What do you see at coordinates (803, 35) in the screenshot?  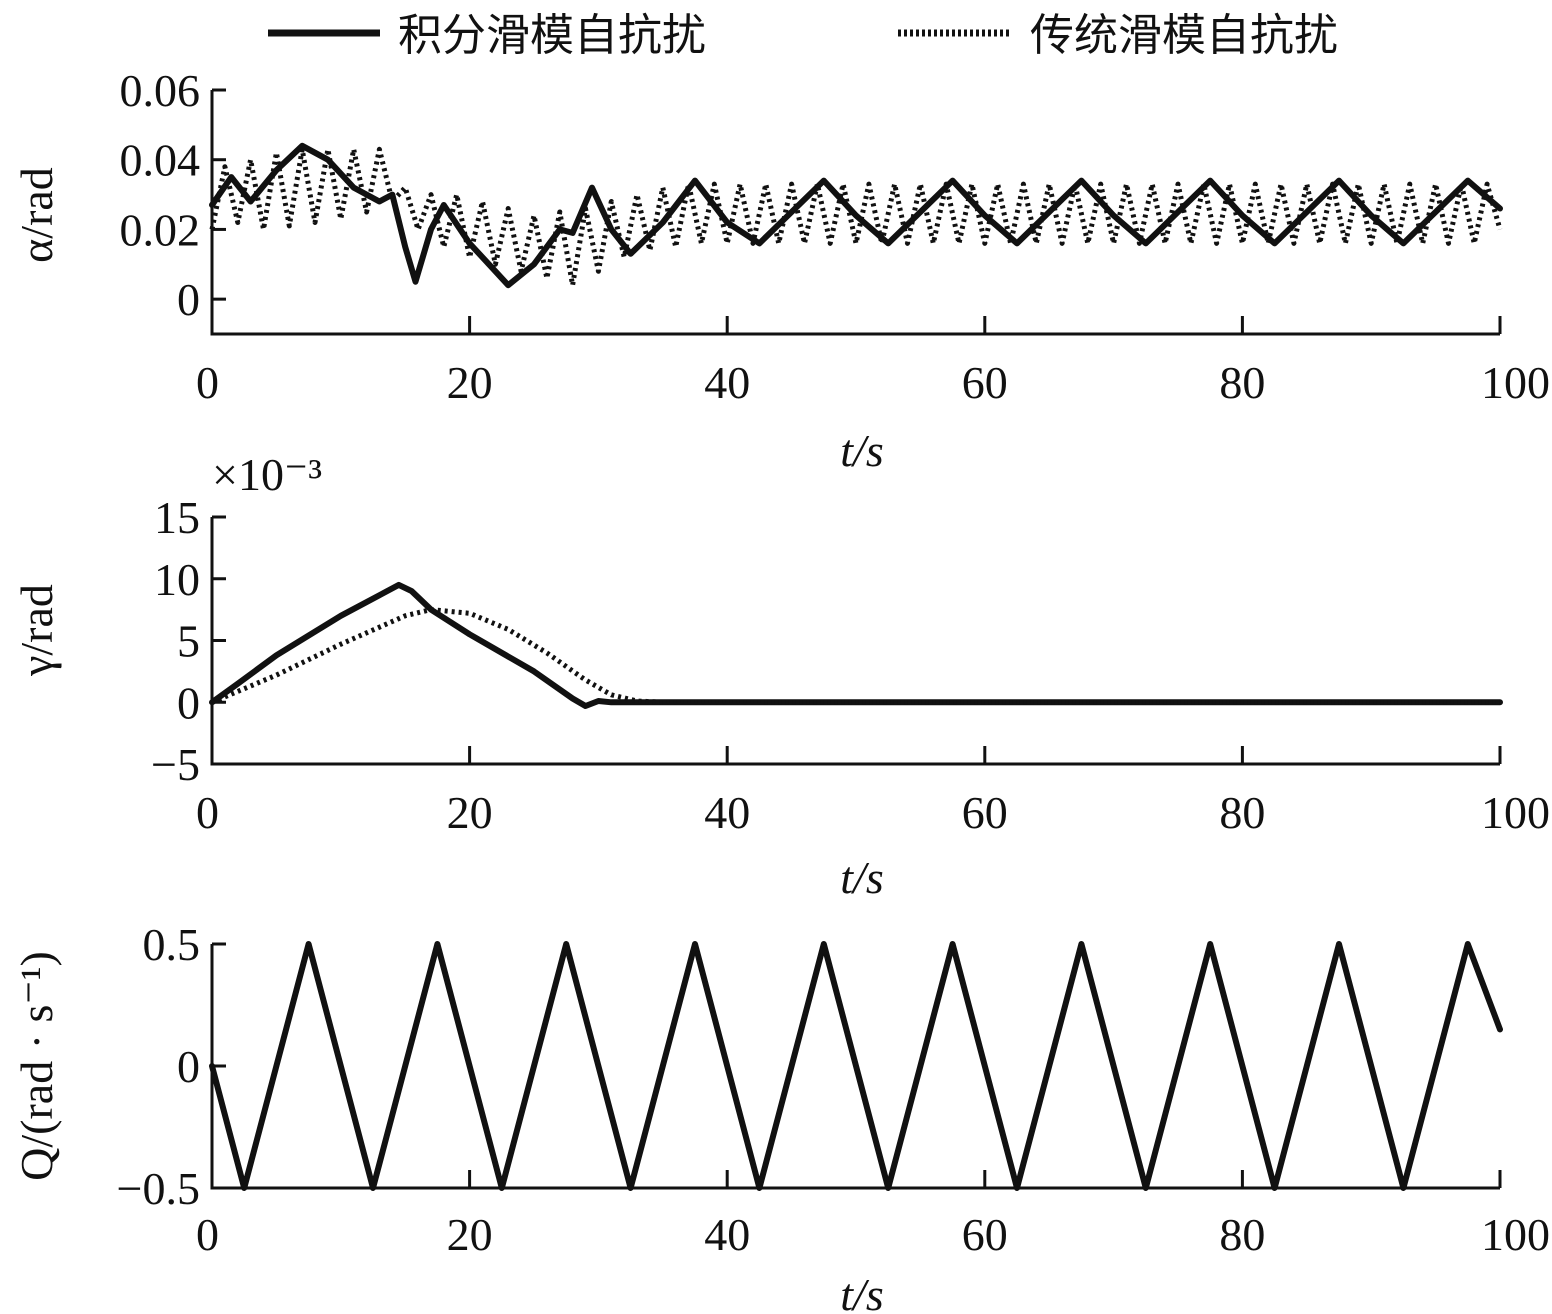 I see `legend: 积分滑模自抗扰 传统滑模自抗扰` at bounding box center [803, 35].